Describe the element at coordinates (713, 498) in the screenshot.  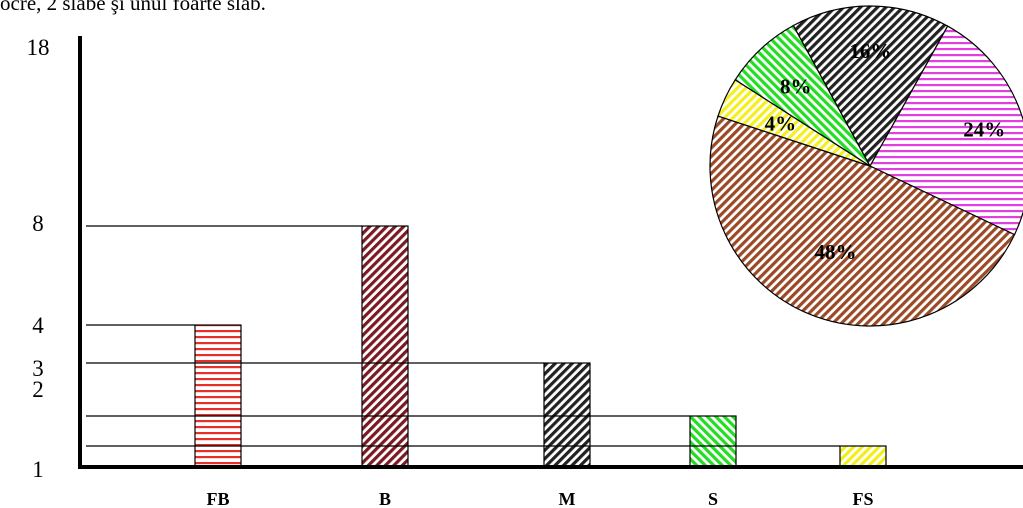
I see `x-tick-label-s: S` at that location.